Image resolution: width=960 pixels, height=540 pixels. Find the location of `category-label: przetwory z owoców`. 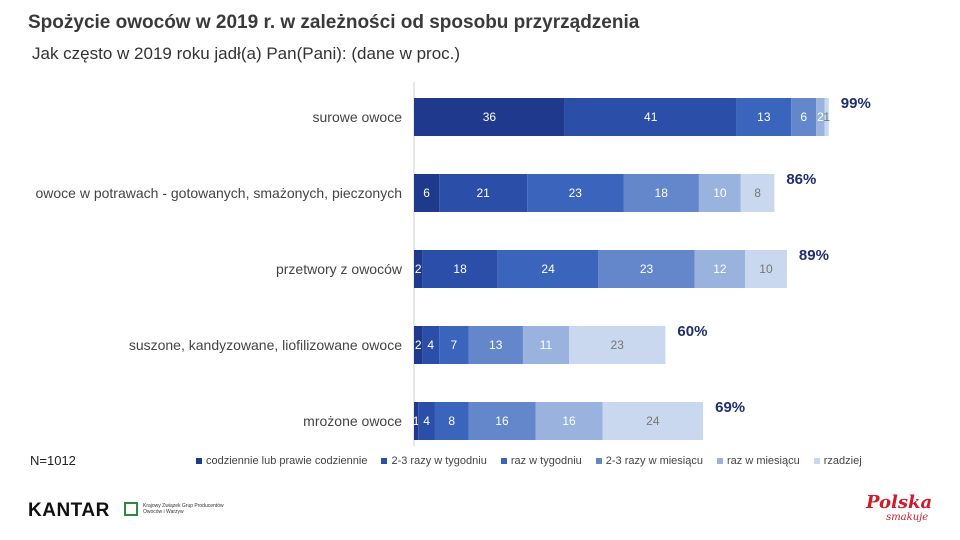

category-label: przetwory z owoców is located at coordinates (339, 269).